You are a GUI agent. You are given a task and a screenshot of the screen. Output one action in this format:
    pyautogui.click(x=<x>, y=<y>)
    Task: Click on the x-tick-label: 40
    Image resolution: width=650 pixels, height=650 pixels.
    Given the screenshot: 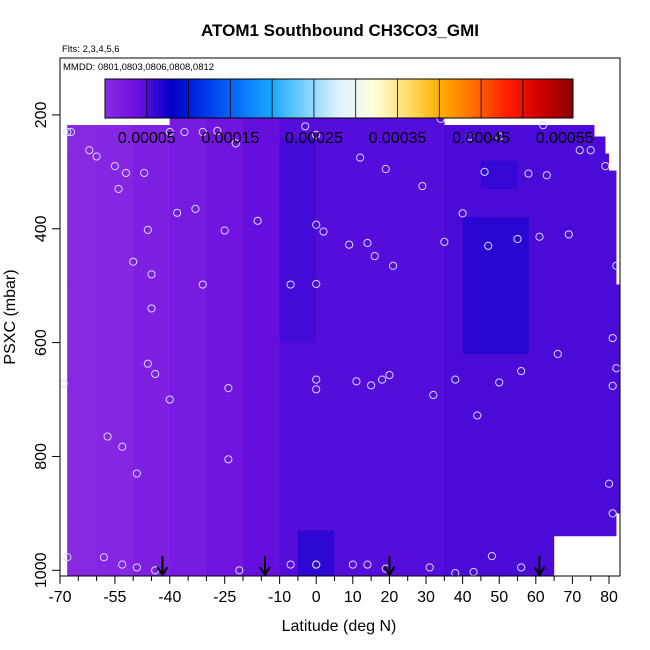 What is the action you would take?
    pyautogui.click(x=463, y=597)
    